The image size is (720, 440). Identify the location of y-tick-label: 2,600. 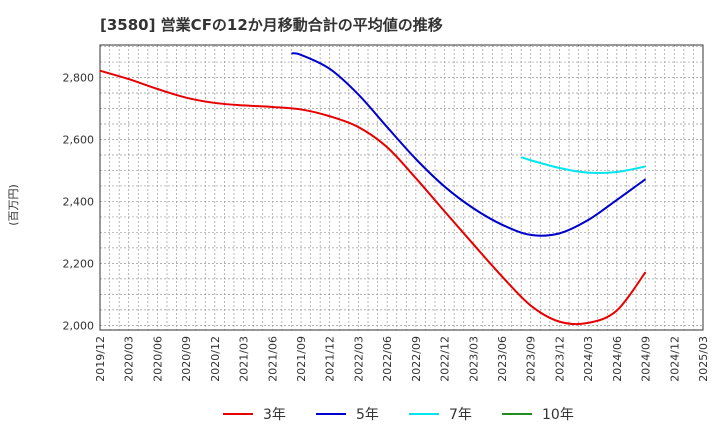
(79, 139).